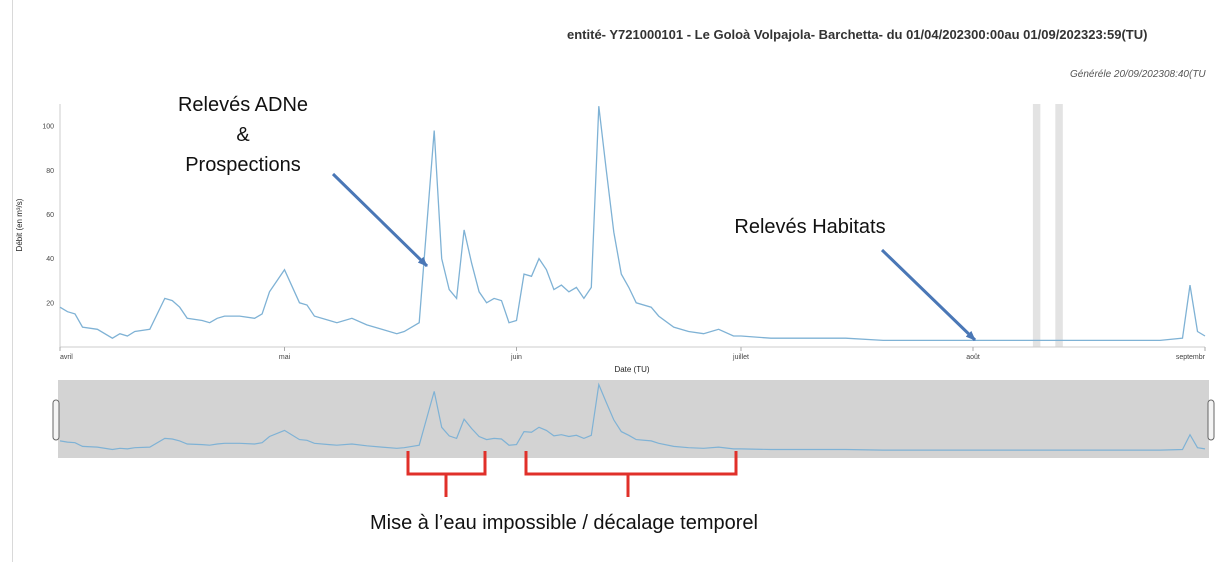 The height and width of the screenshot is (562, 1231). Describe the element at coordinates (928, 295) in the screenshot. I see `habitats-arrow-icon` at that location.